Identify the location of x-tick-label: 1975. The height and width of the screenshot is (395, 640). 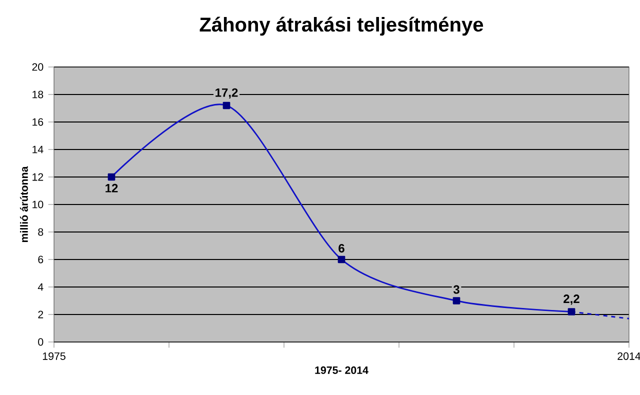
(54, 356).